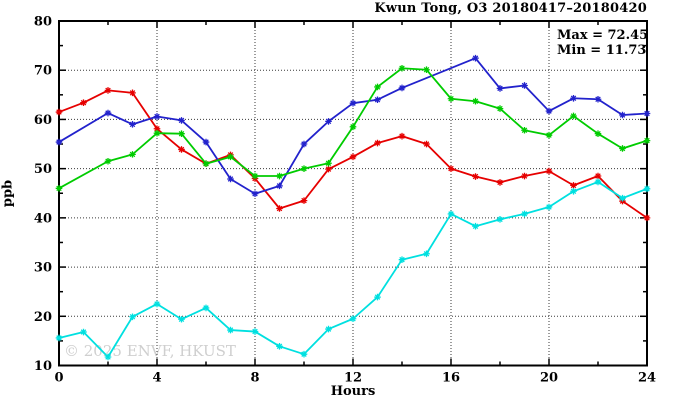 The width and height of the screenshot is (674, 409). I want to click on y-tick-label: 30, so click(43, 268).